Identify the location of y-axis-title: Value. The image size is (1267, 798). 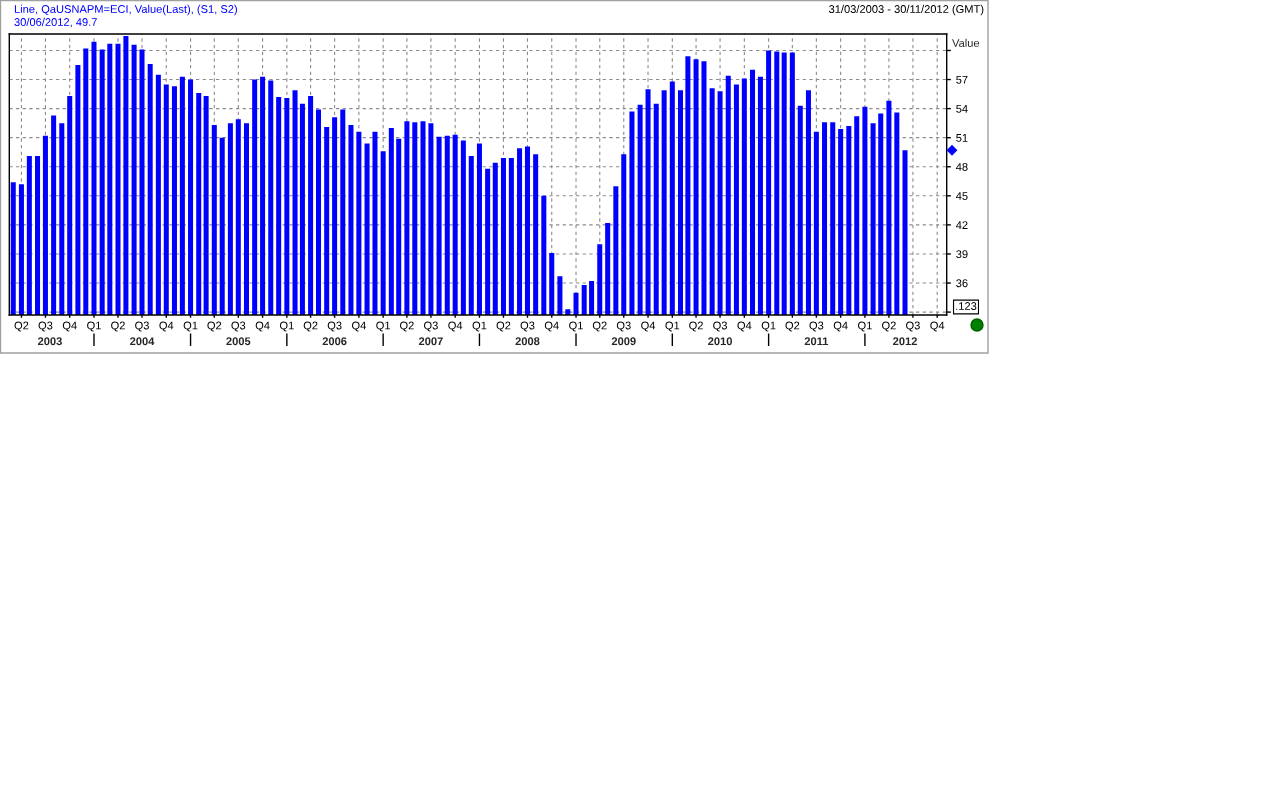
(966, 42).